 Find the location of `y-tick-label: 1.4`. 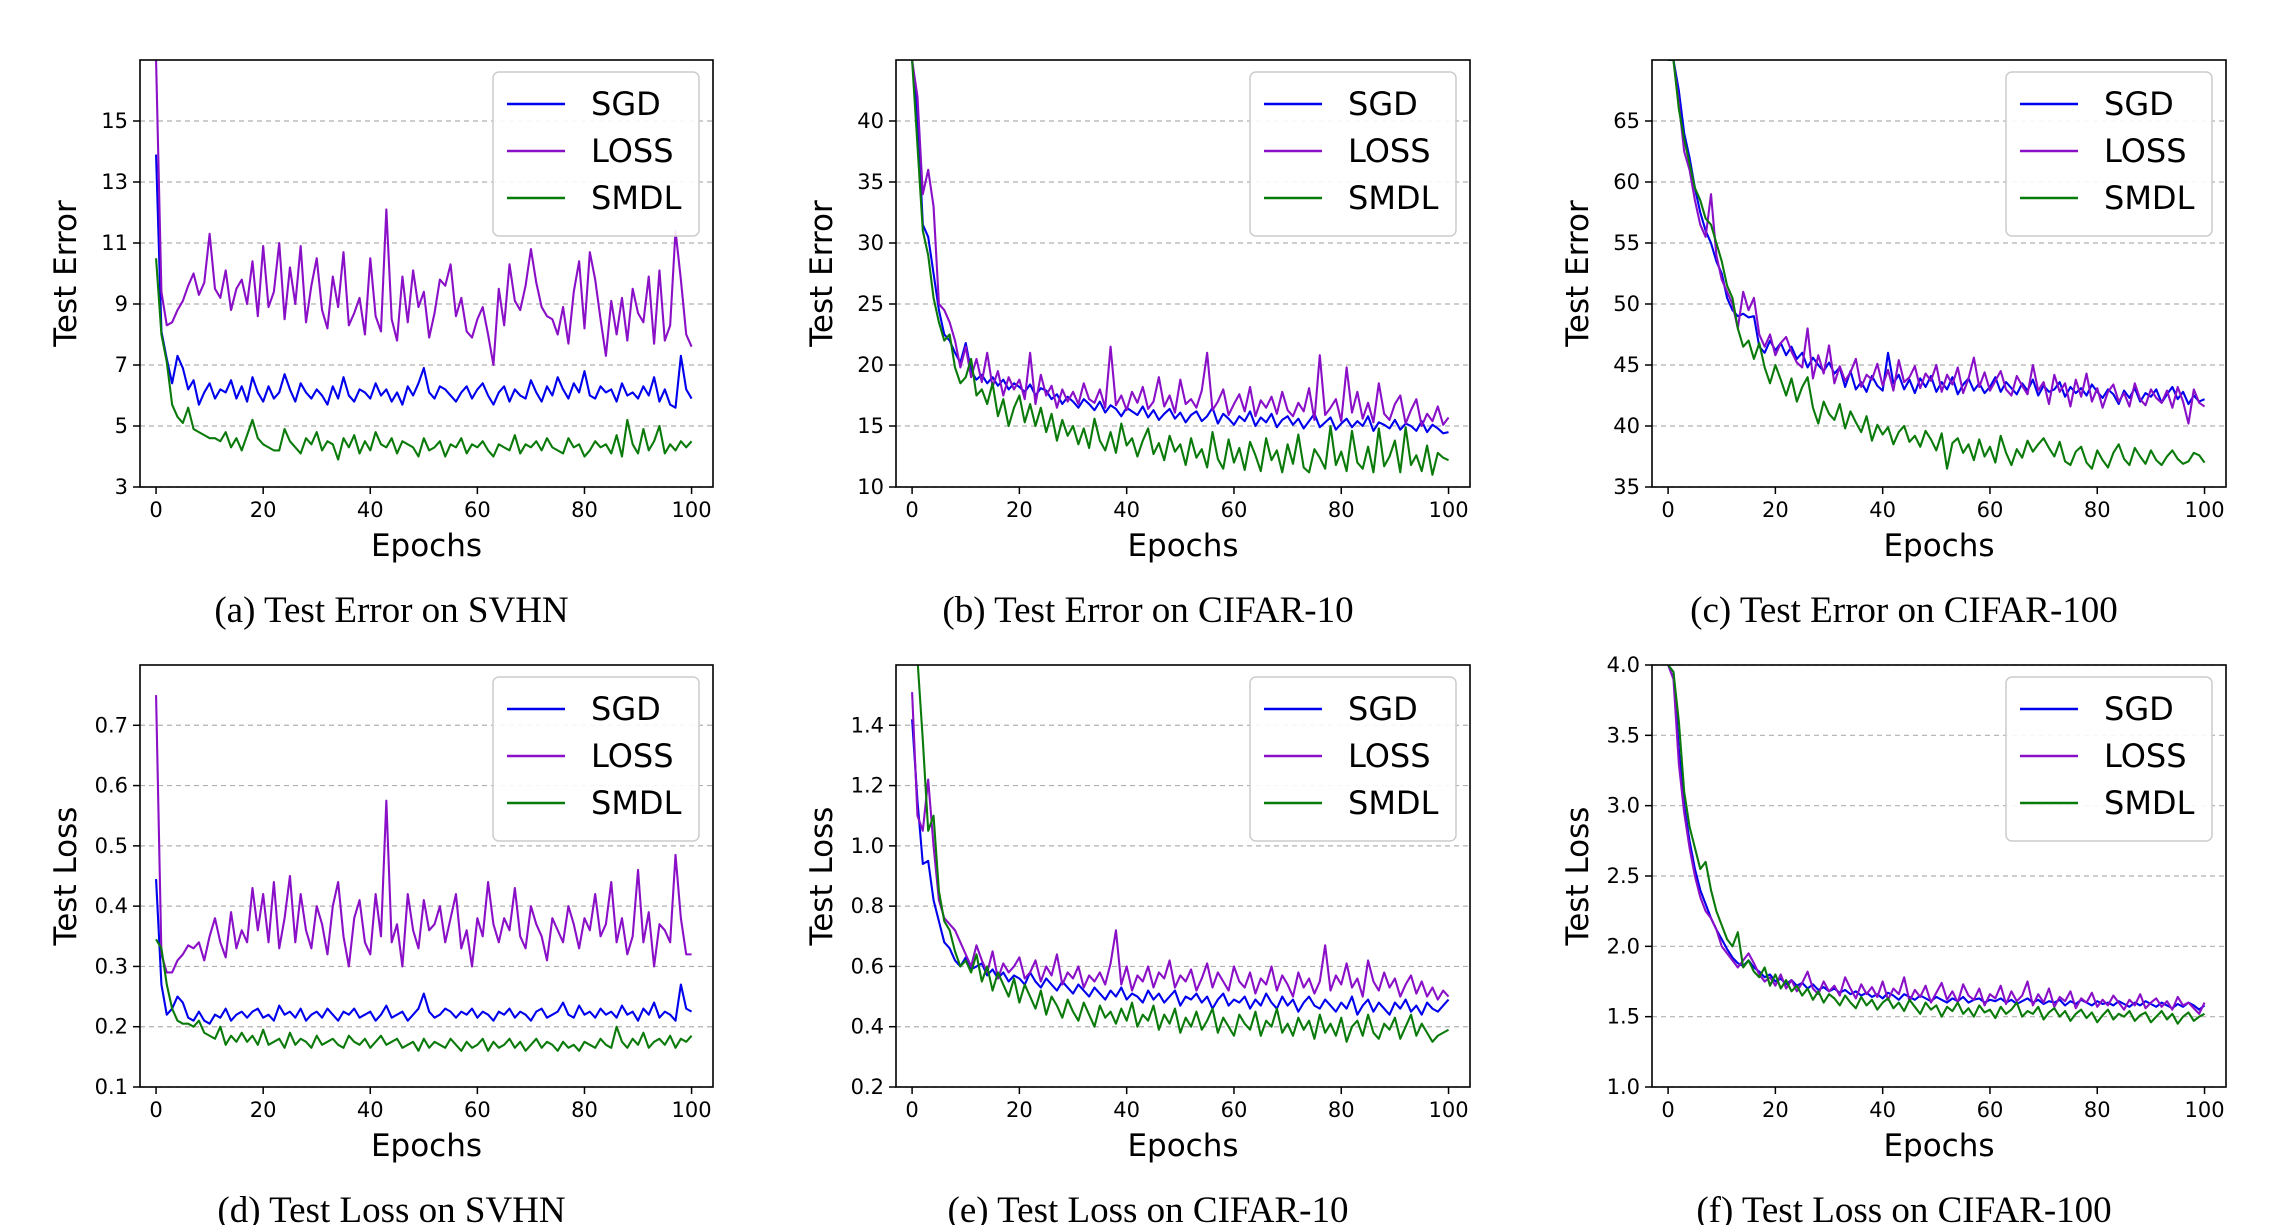

y-tick-label: 1.4 is located at coordinates (867, 725).